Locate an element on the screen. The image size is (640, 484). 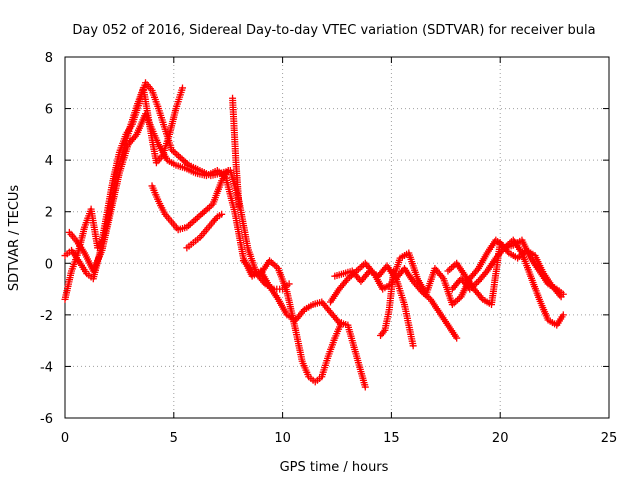
y-tick-label: 8 is located at coordinates (49, 58).